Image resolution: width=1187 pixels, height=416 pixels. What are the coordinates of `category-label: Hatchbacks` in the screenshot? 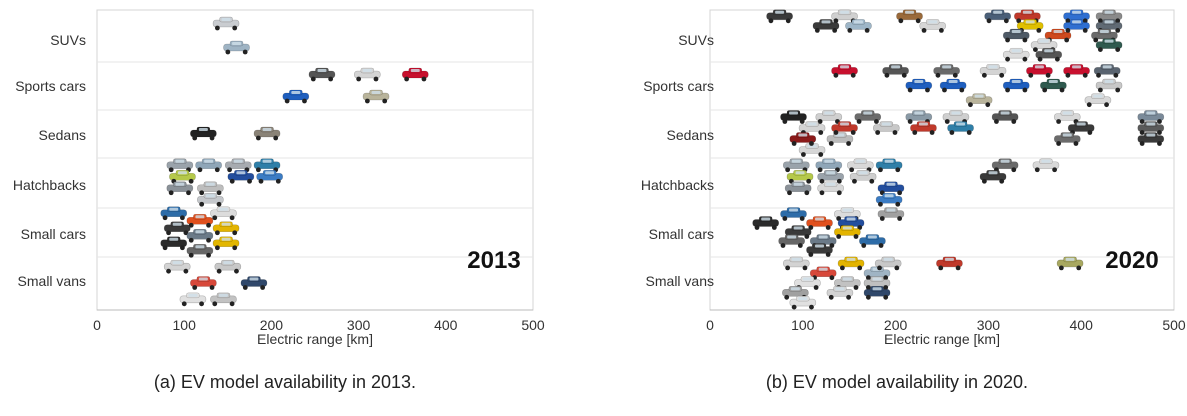 It's located at (677, 185).